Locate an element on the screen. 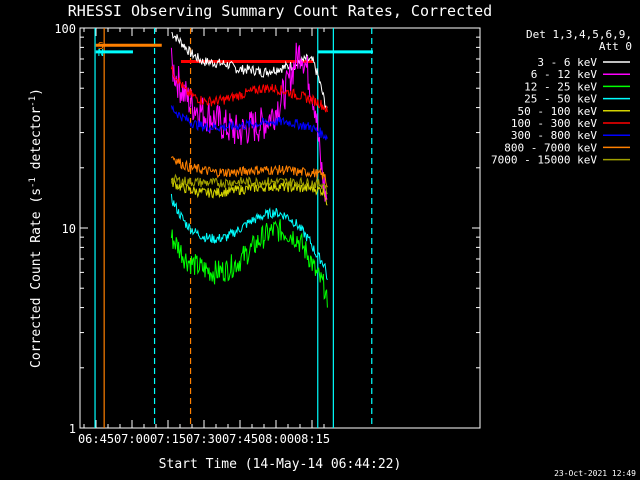 This screenshot has height=480, width=640. legend-entry-label: 300 - 800 keV is located at coordinates (554, 135).